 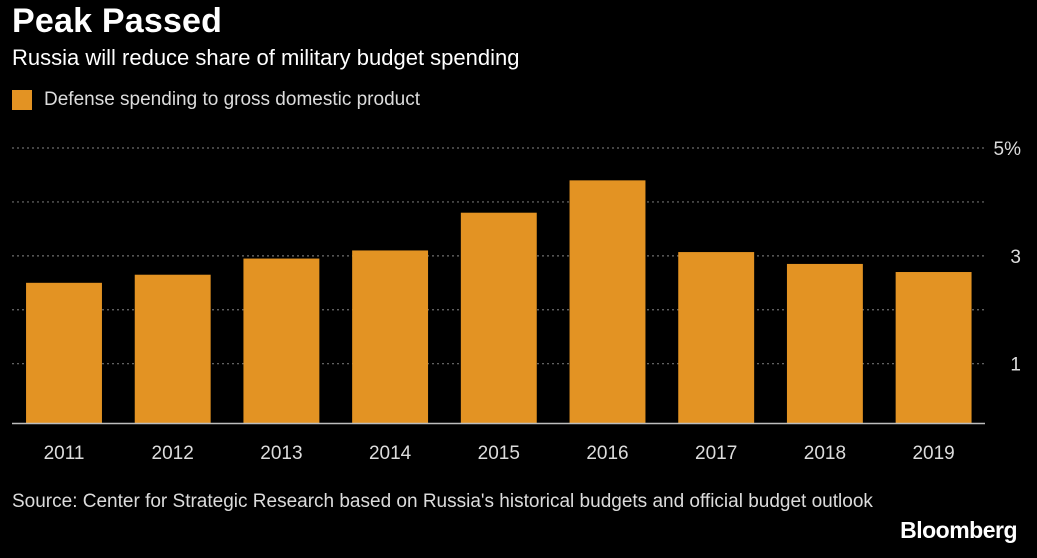 What do you see at coordinates (716, 337) in the screenshot?
I see `bar-2017` at bounding box center [716, 337].